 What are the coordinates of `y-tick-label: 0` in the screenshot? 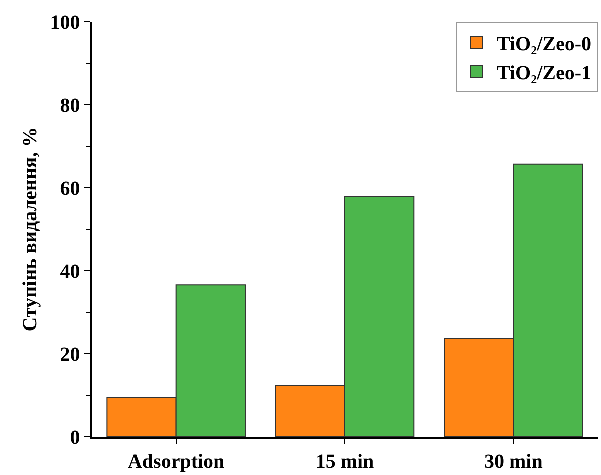 It's located at (75, 438).